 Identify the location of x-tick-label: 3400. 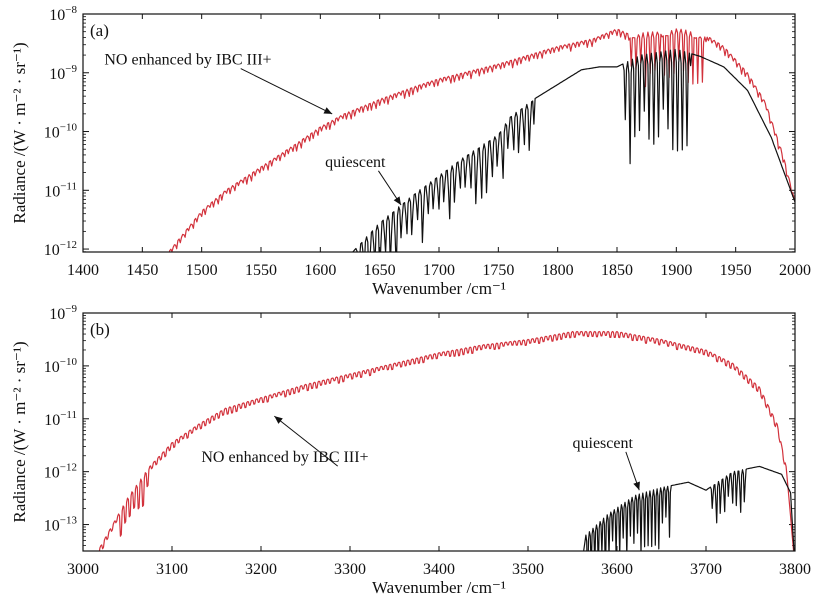
(439, 569).